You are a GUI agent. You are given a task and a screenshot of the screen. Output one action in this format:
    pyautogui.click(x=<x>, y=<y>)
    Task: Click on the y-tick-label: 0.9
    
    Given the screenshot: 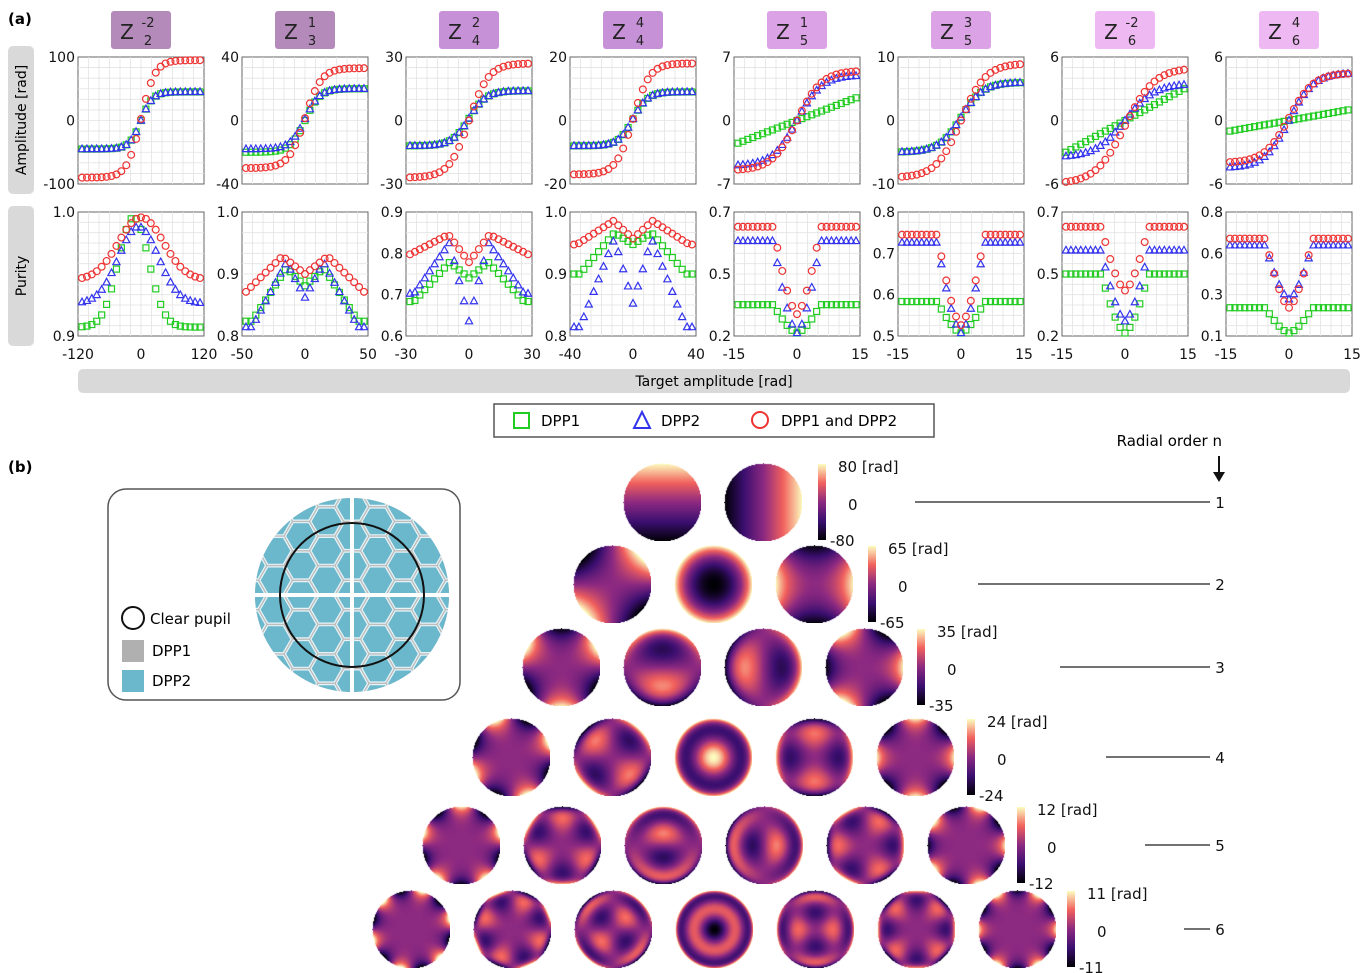 What is the action you would take?
    pyautogui.click(x=64, y=337)
    